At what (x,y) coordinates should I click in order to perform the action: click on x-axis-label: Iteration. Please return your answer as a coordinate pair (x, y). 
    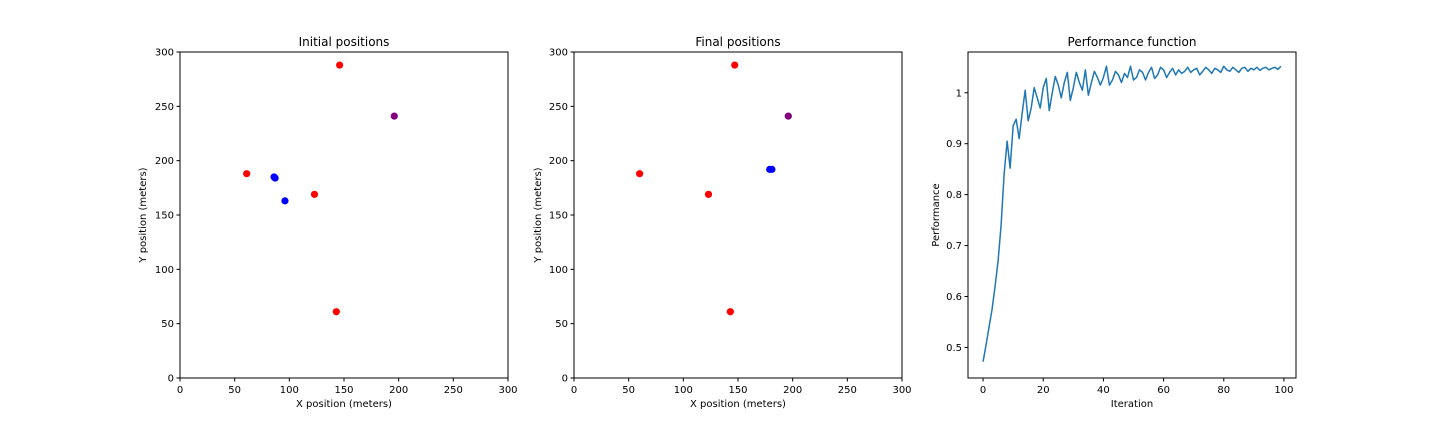
    Looking at the image, I should click on (1132, 404).